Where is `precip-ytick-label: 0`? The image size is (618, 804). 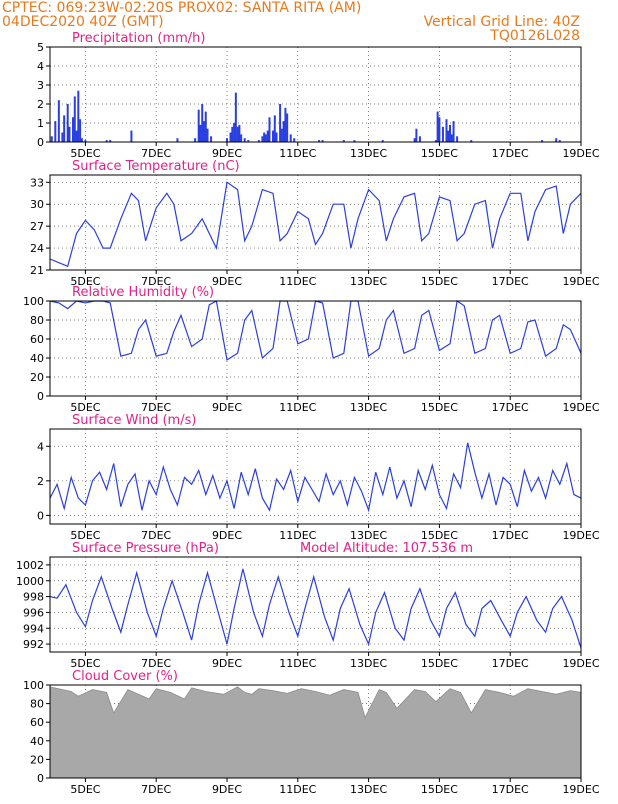 precip-ytick-label: 0 is located at coordinates (40, 142).